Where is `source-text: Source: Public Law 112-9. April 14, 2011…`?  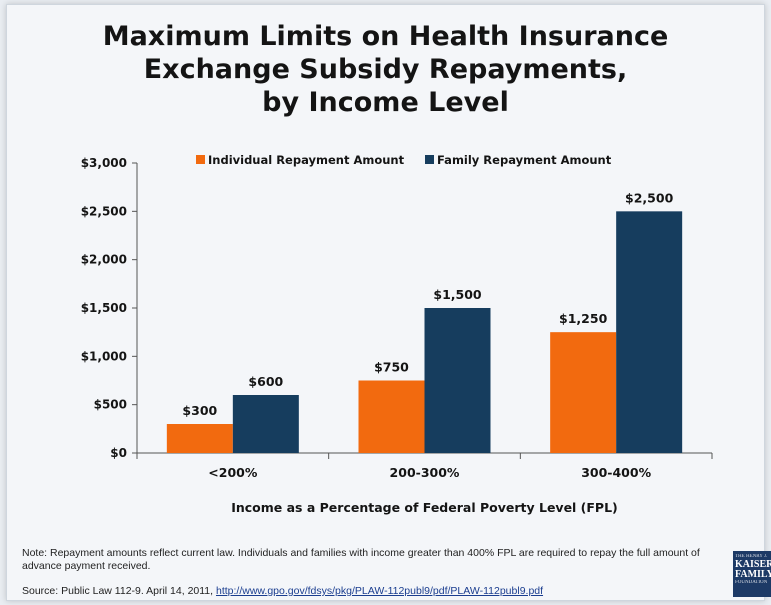
source-text: Source: Public Law 112-9. April 14, 2011… is located at coordinates (119, 591).